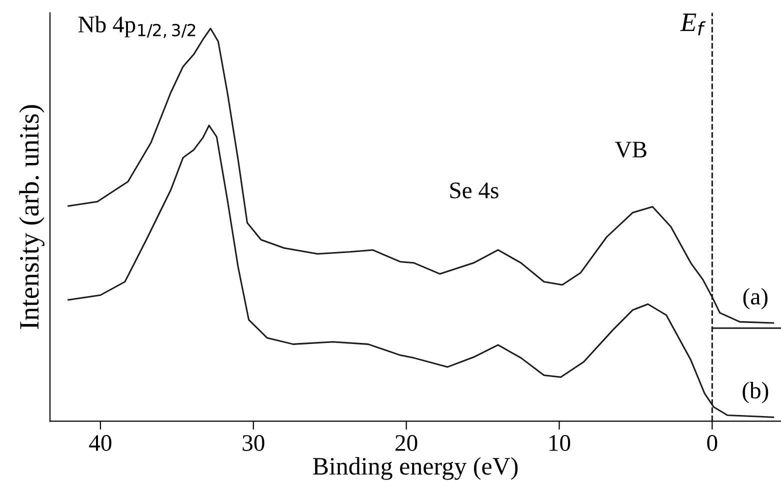  Describe the element at coordinates (415, 468) in the screenshot. I see `x-axis-title: Binding energy (eV)` at that location.